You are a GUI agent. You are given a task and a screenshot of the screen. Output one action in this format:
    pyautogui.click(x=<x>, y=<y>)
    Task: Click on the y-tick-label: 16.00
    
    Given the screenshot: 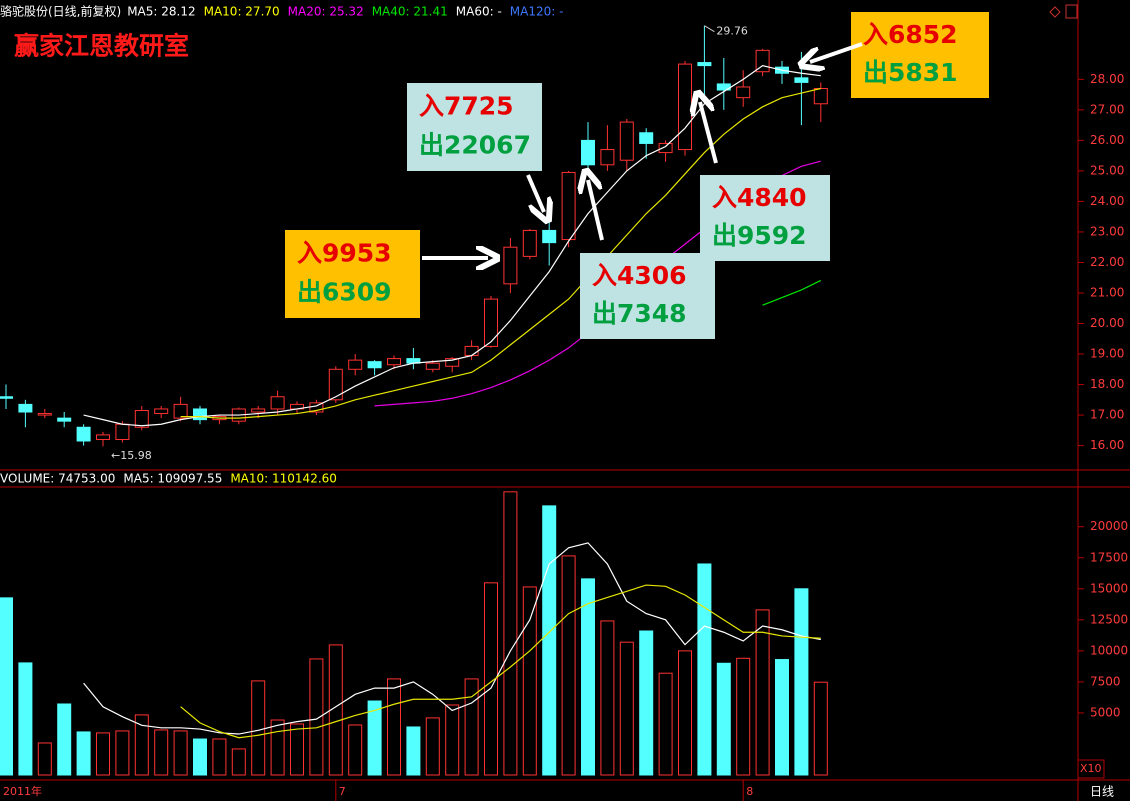 What is the action you would take?
    pyautogui.click(x=1107, y=445)
    